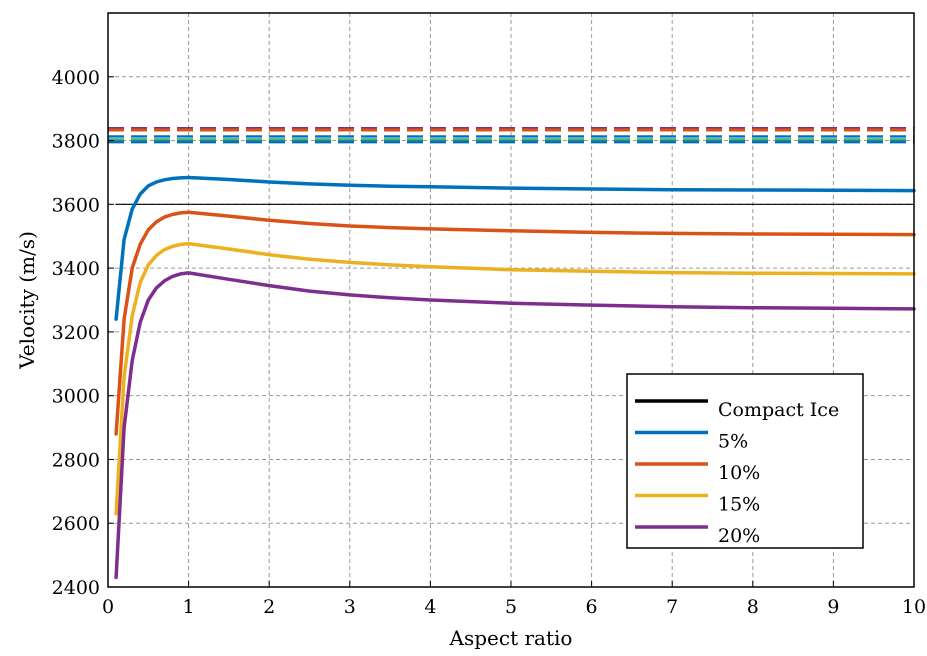 This screenshot has height=656, width=927. What do you see at coordinates (76, 460) in the screenshot?
I see `y-tick-label: 2800` at bounding box center [76, 460].